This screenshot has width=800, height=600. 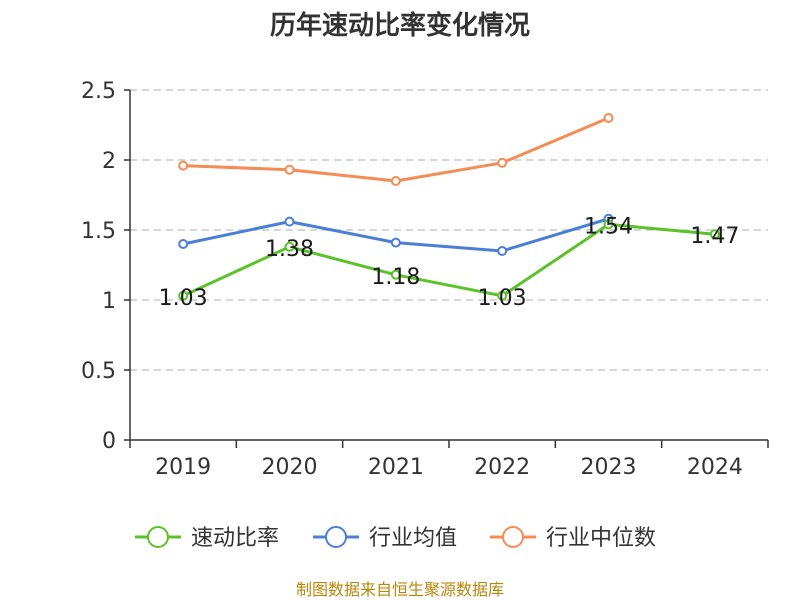 I want to click on data-labels: 1.03 1.38 1.18 1.03 1.54 1.47, so click(x=449, y=262).